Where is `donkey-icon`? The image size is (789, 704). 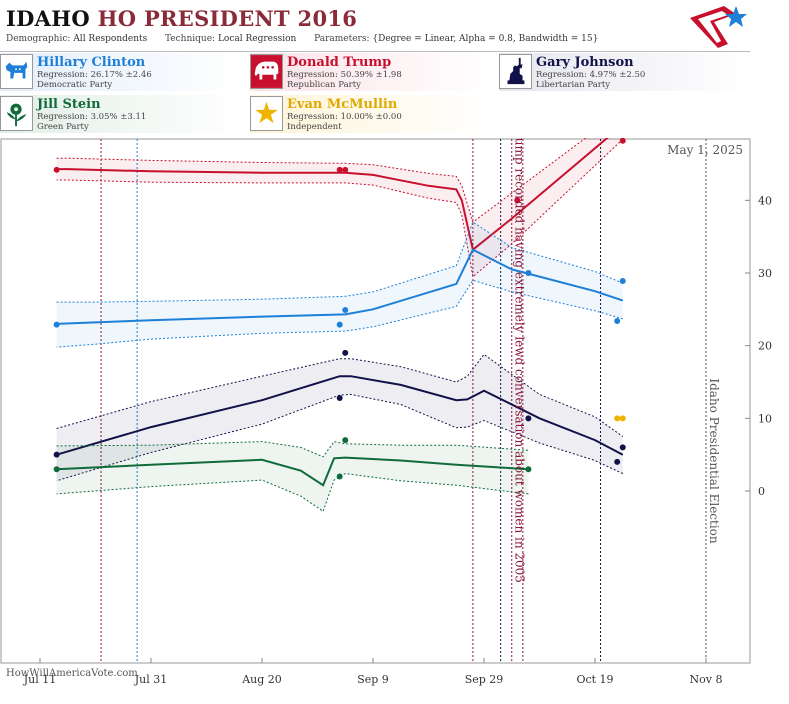
donkey-icon is located at coordinates (16, 71).